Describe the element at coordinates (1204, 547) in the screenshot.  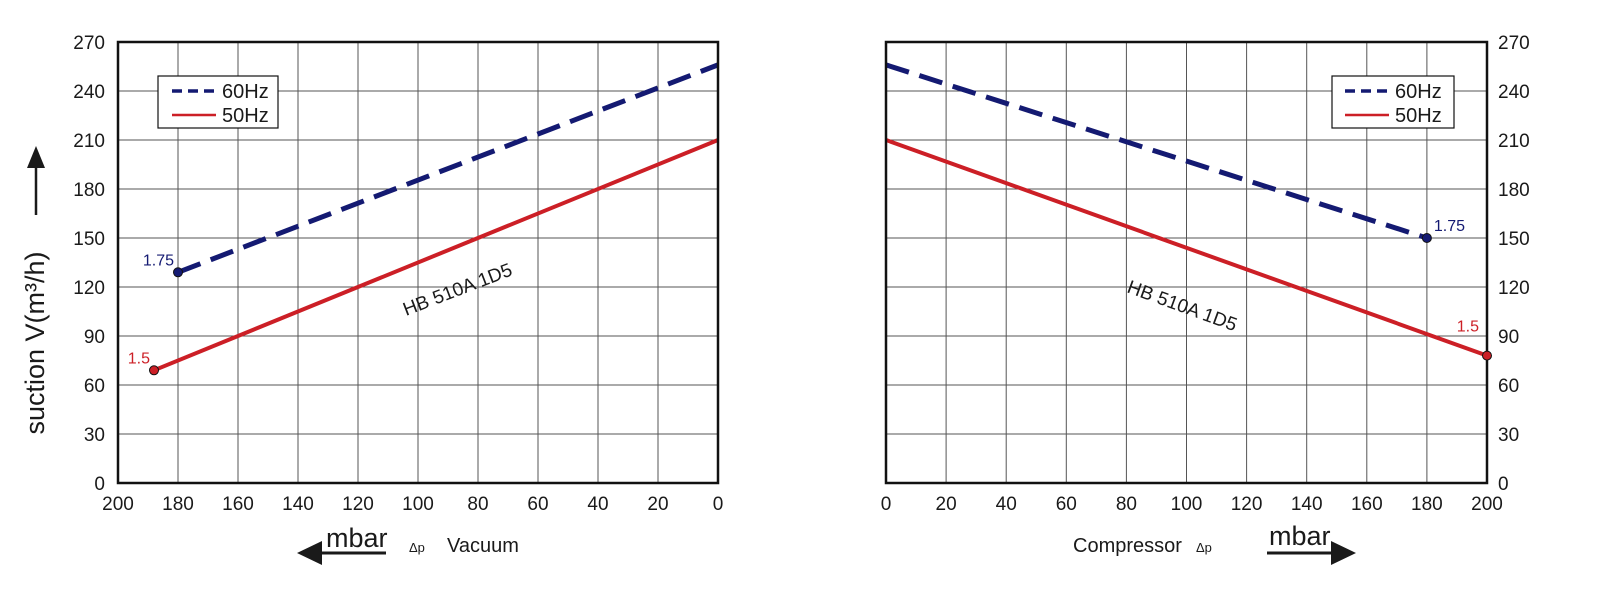
I see `compressor-delta-label: Δp` at that location.